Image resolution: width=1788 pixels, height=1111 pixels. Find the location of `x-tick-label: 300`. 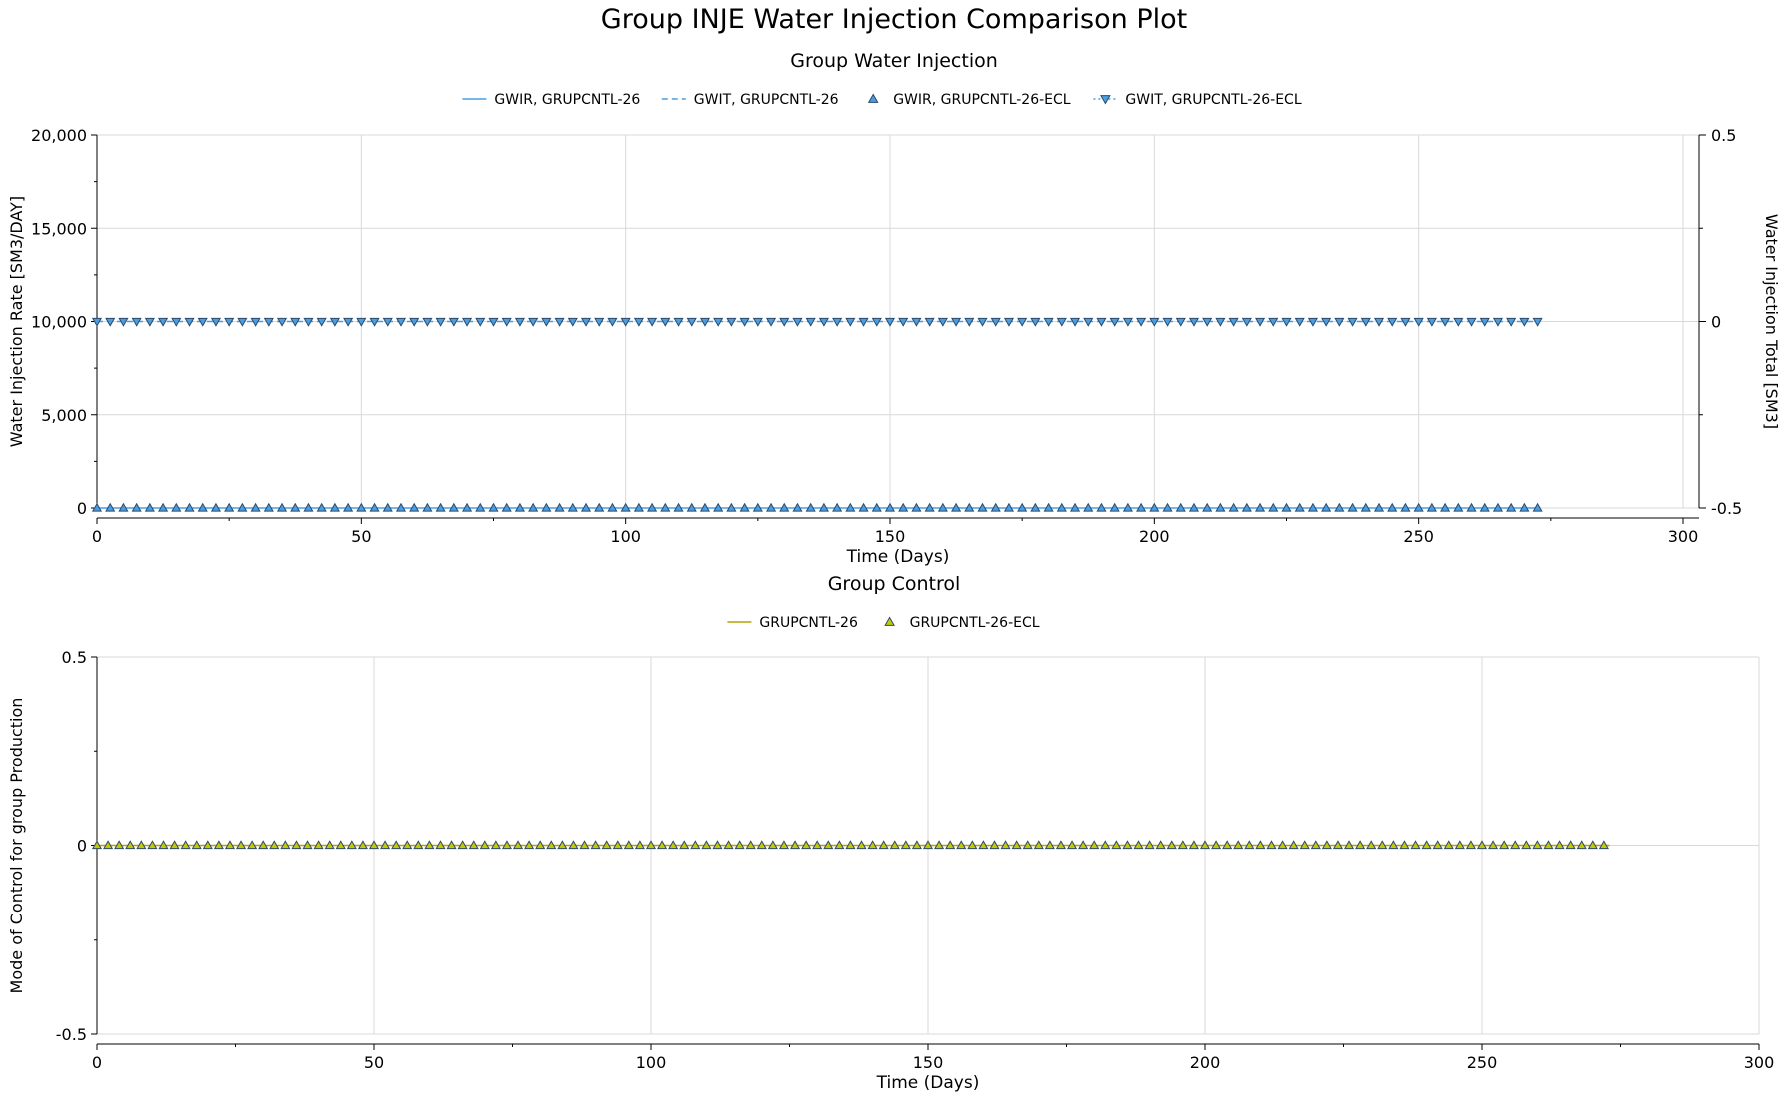

x-tick-label: 300 is located at coordinates (1759, 1062).